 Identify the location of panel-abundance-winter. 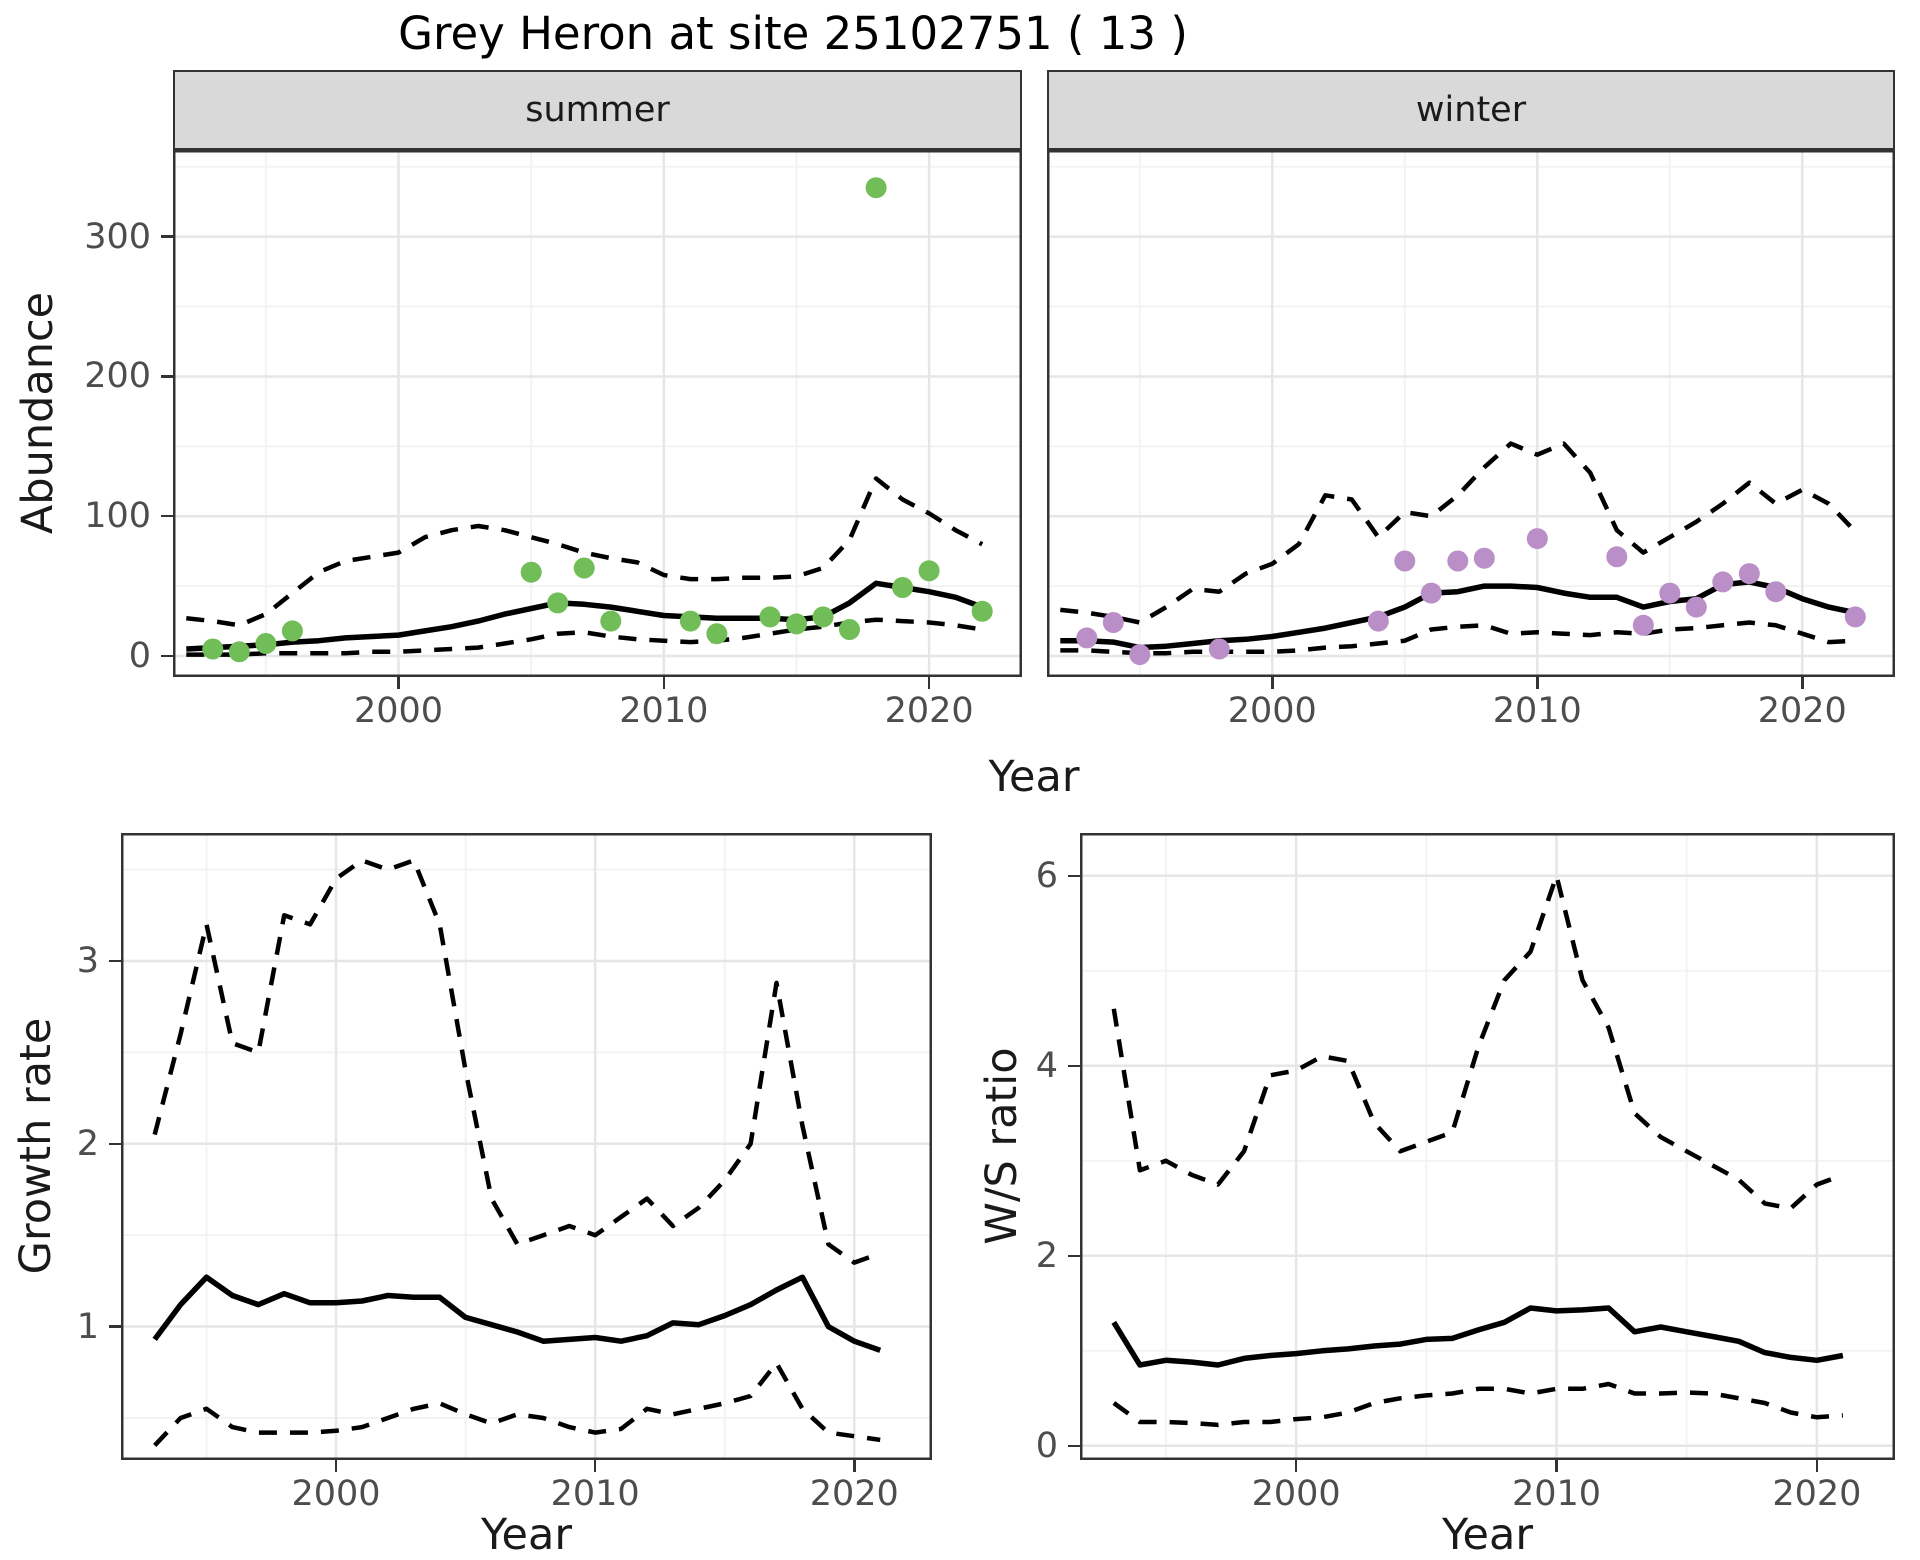
(1471, 413).